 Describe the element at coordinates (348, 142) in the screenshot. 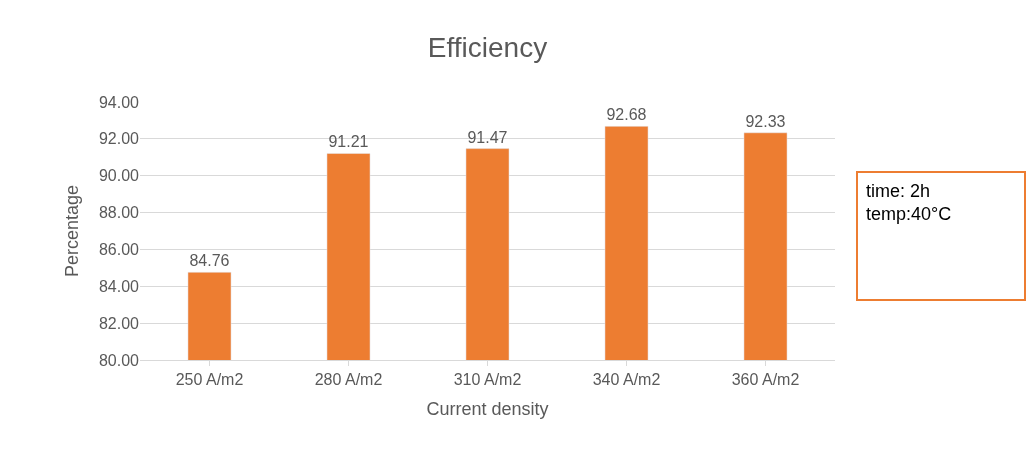

I see `data-label: 91.21` at that location.